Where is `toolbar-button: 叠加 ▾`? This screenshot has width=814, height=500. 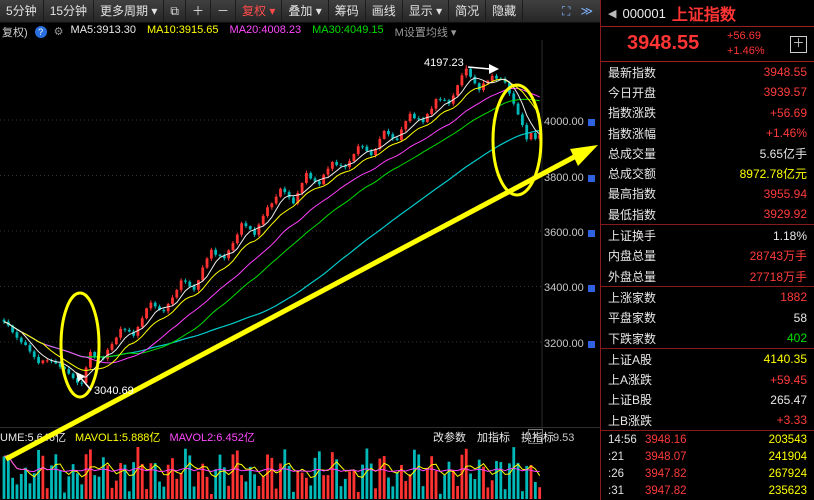 toolbar-button: 叠加 ▾ is located at coordinates (305, 11).